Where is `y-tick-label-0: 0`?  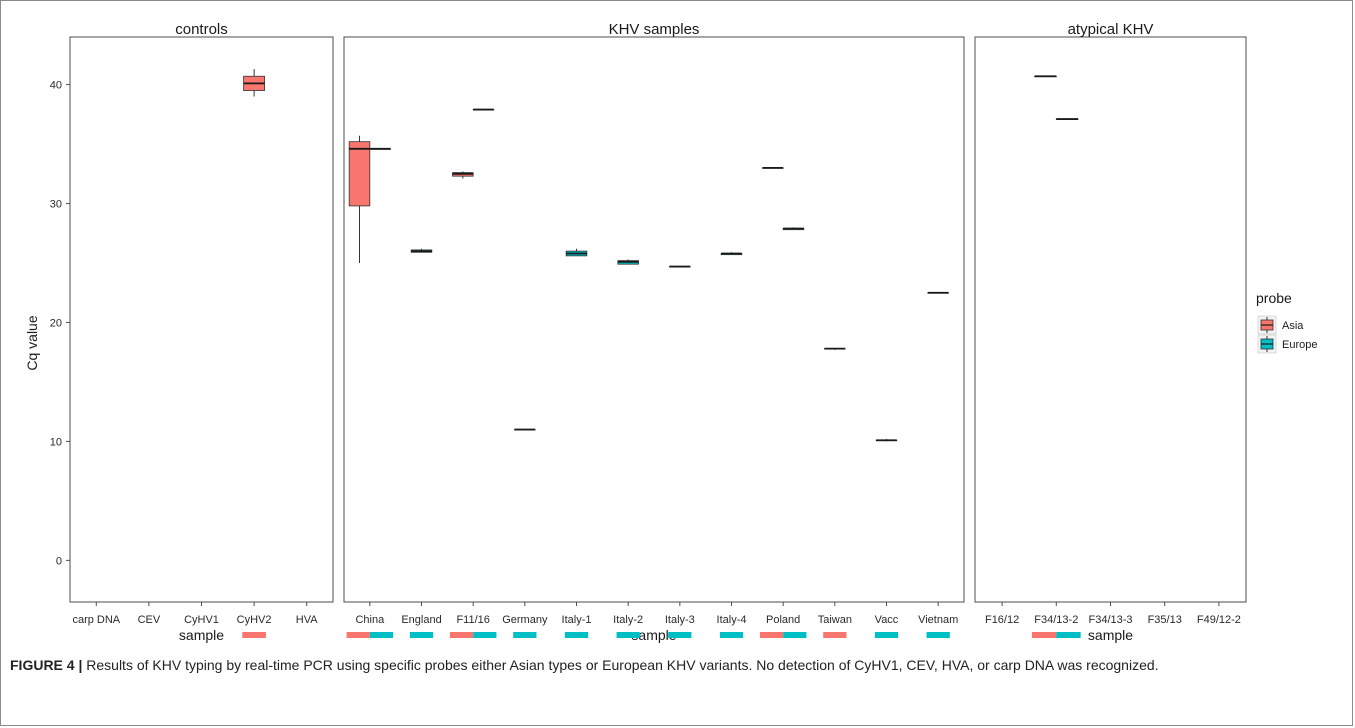 y-tick-label-0: 0 is located at coordinates (59, 561).